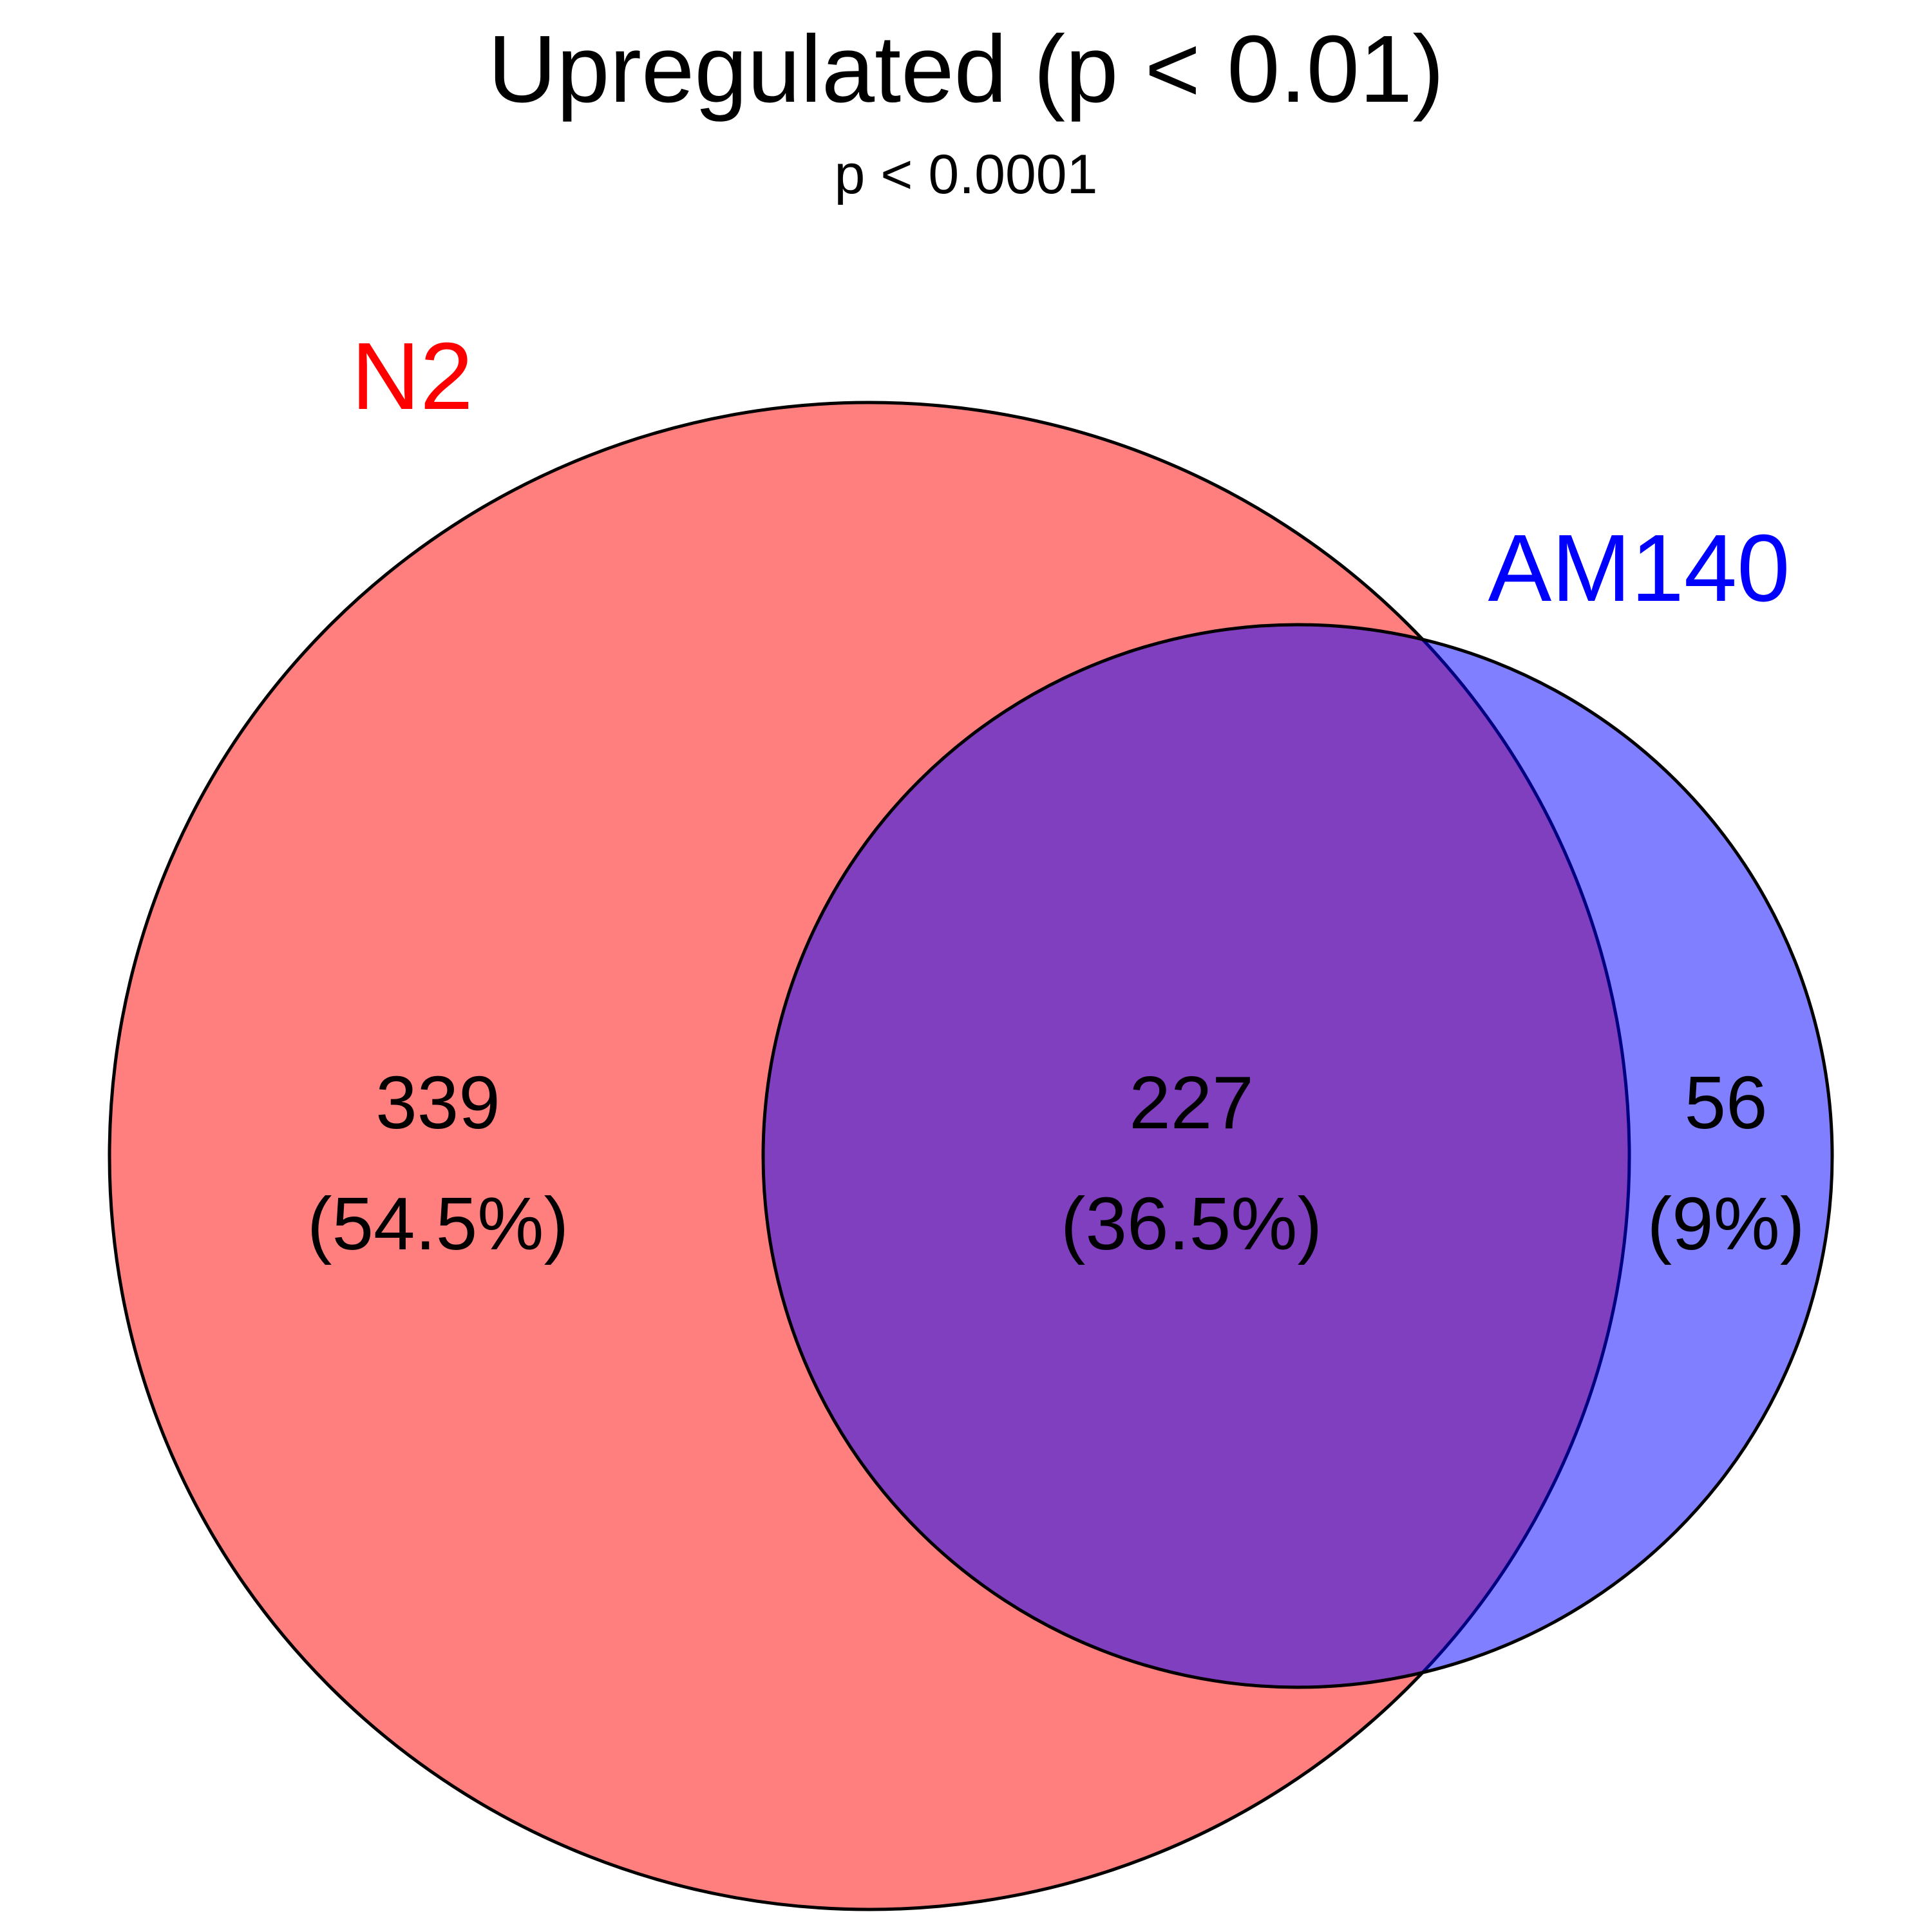  I want to click on region-am140-only-count: 56, so click(1725, 1102).